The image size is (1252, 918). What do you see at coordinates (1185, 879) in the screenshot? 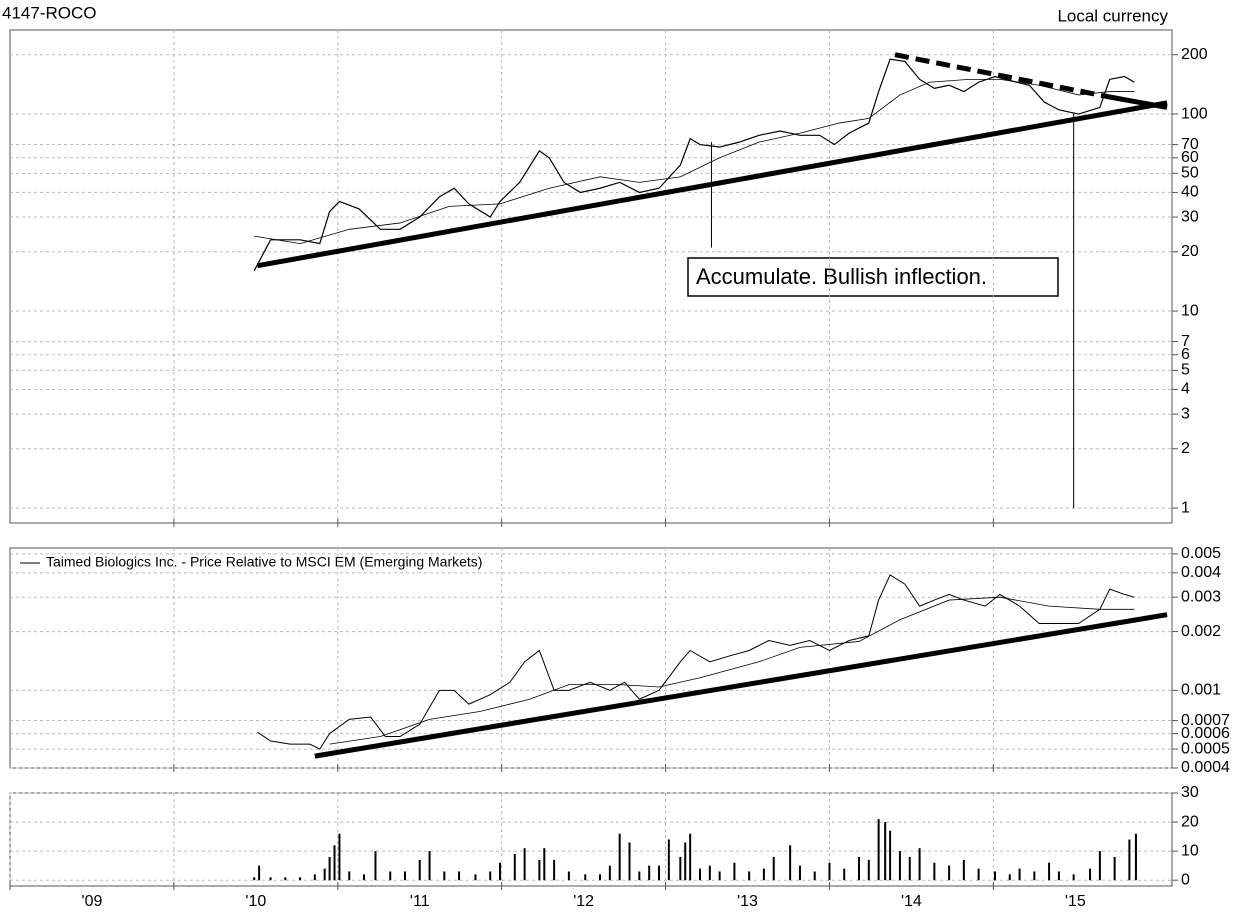
I see `y-tick-label: 0` at bounding box center [1185, 879].